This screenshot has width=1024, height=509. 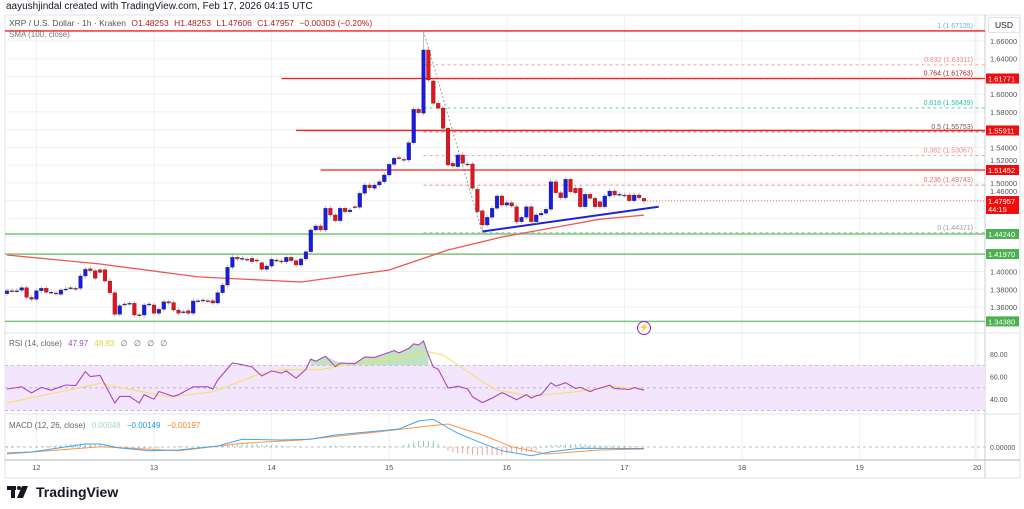 What do you see at coordinates (325, 372) in the screenshot?
I see `rsi-line` at bounding box center [325, 372].